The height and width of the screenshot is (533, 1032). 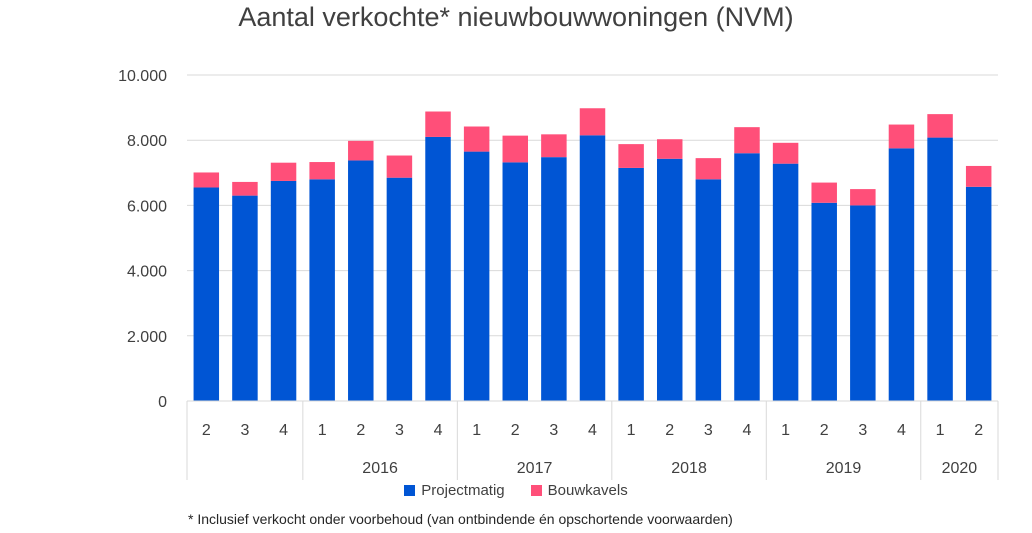 What do you see at coordinates (162, 402) in the screenshot?
I see `y-tick-label: 0` at bounding box center [162, 402].